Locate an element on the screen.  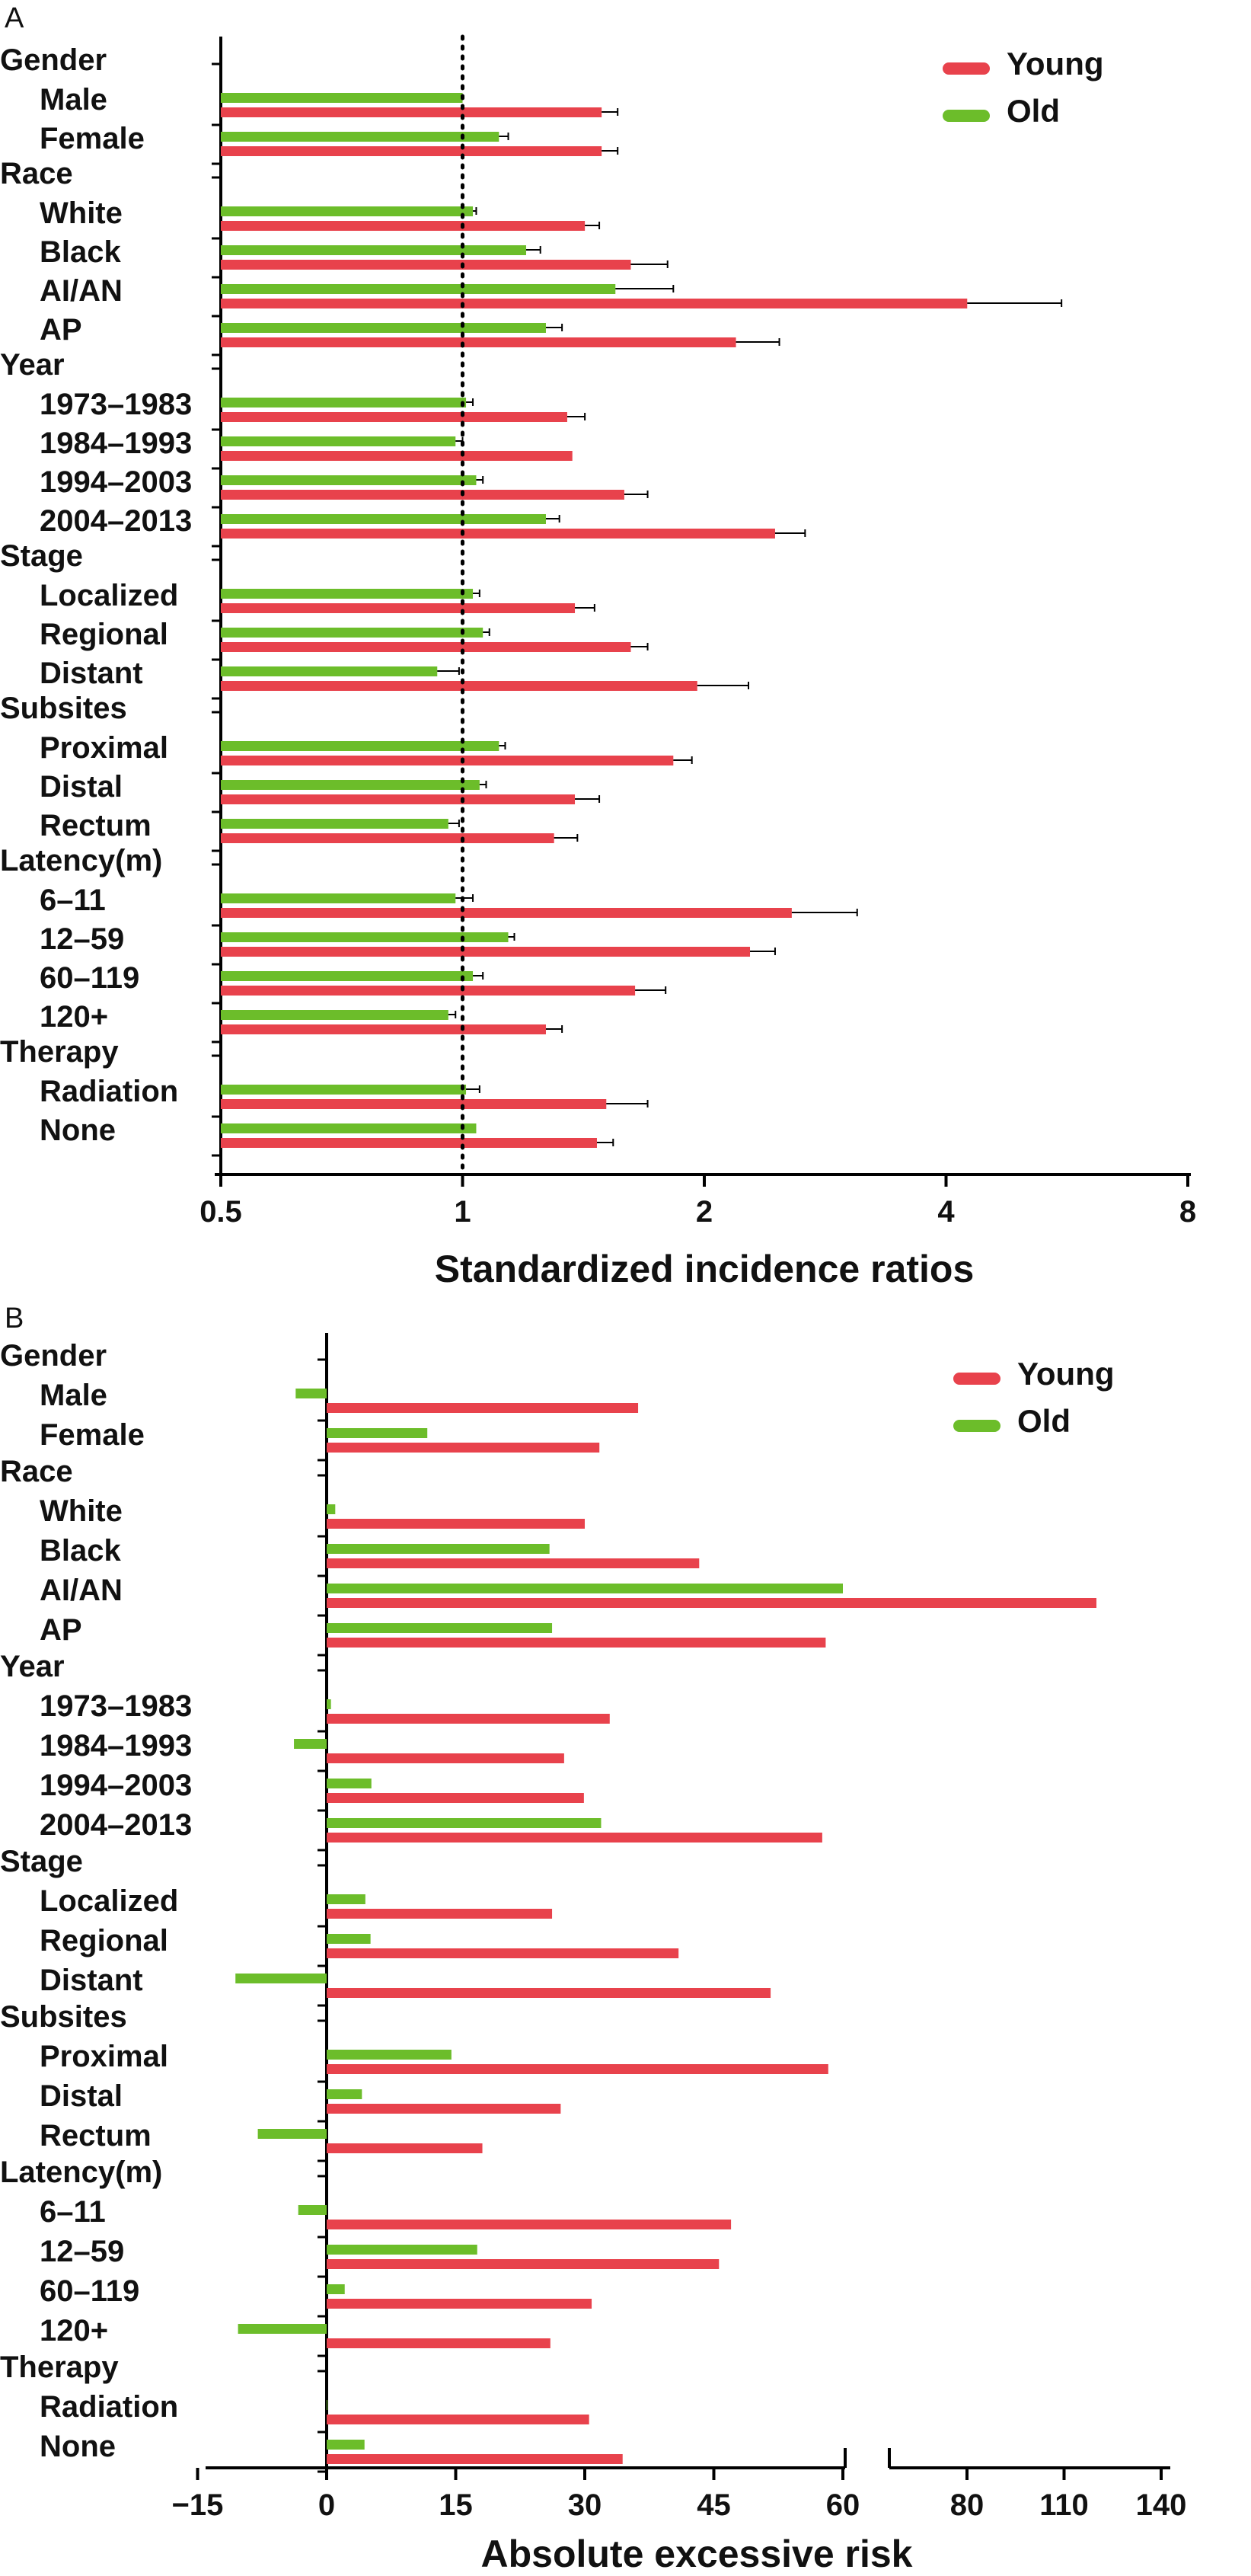
group-label: Year is located at coordinates (32, 365).